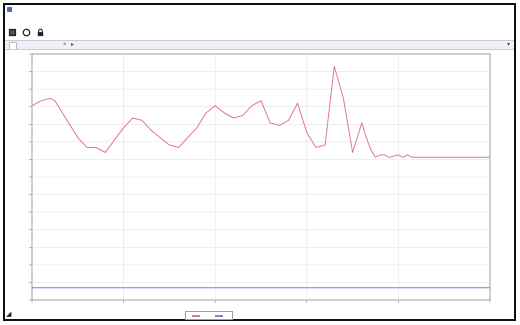 The width and height of the screenshot is (520, 325). Describe the element at coordinates (13, 45) in the screenshot. I see `tab-chart` at that location.